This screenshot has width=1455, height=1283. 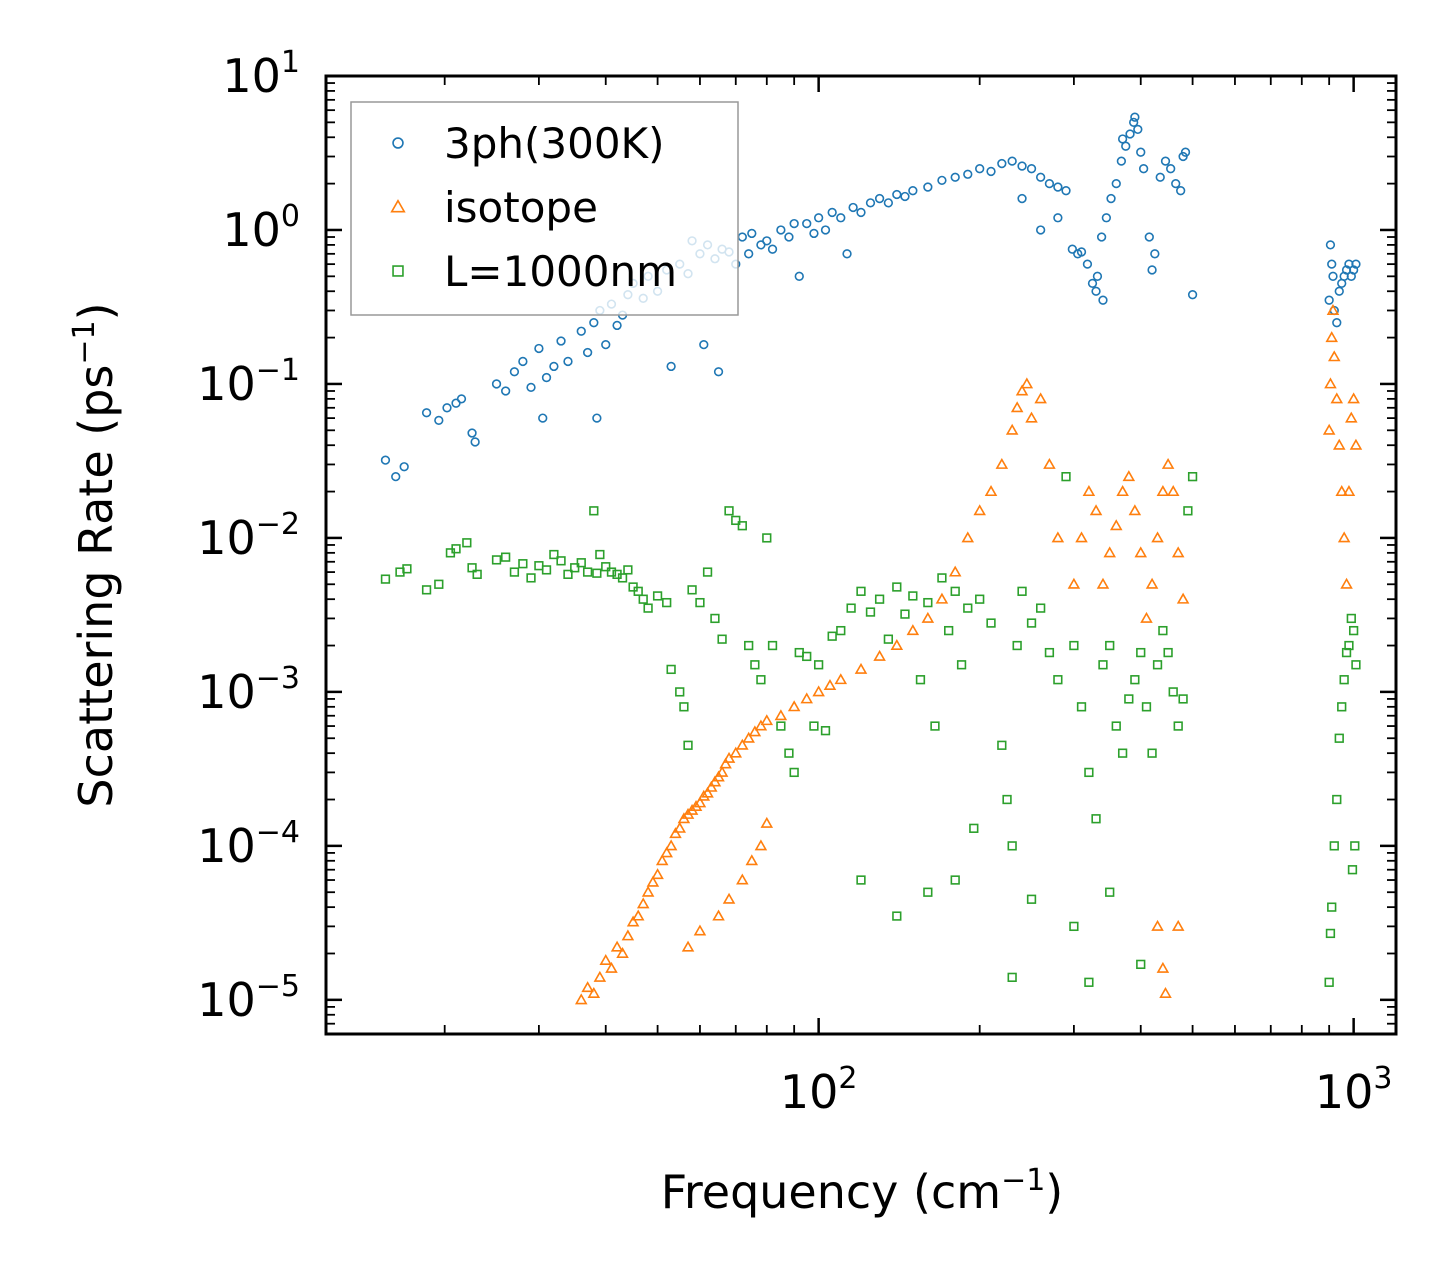 I want to click on legend-label: L=1000nm, so click(x=560, y=271).